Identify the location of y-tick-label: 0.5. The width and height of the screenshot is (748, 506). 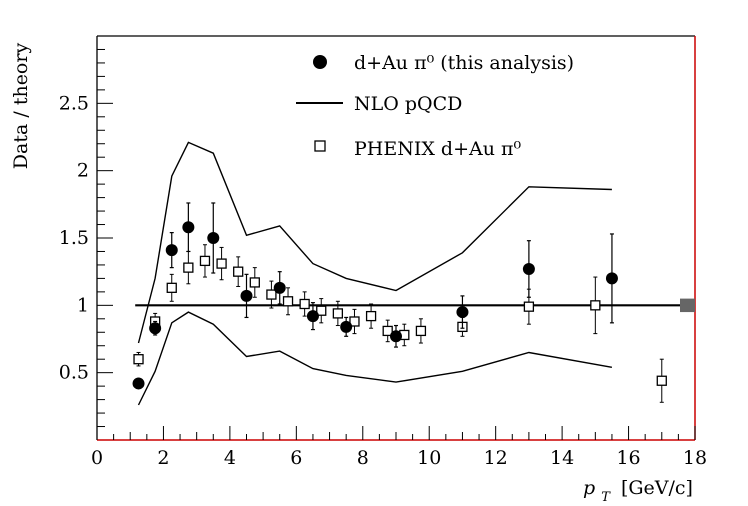
(74, 373).